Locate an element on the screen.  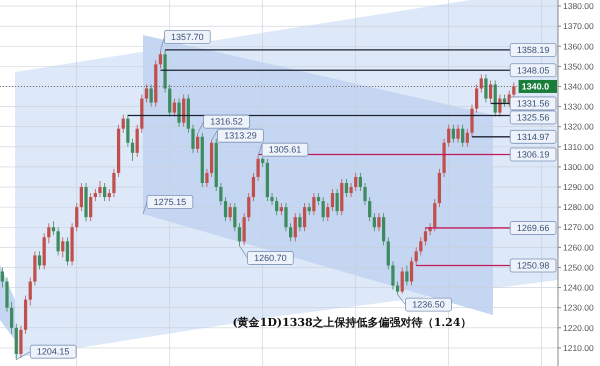
y-tick-label: 1210.00 is located at coordinates (578, 347).